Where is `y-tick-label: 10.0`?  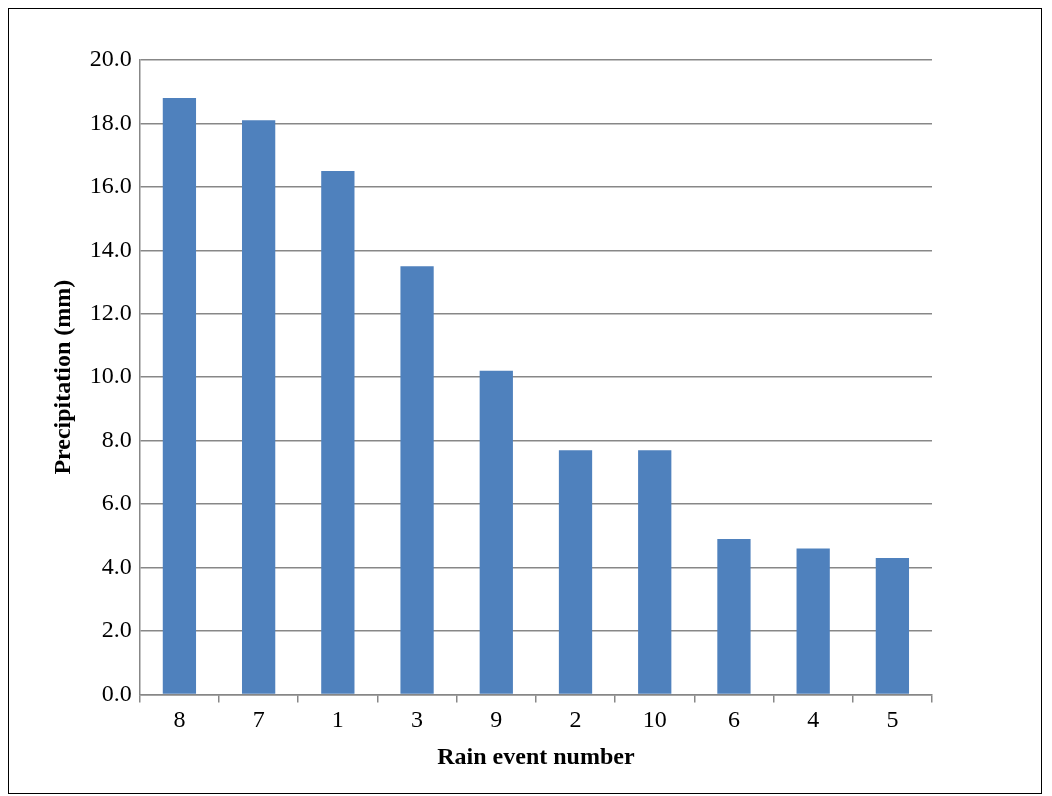 y-tick-label: 10.0 is located at coordinates (110, 375).